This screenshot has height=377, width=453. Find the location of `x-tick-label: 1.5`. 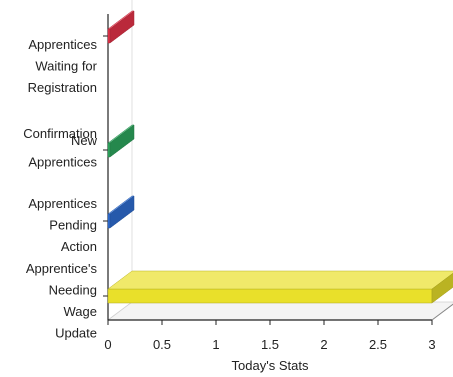

x-tick-label: 1.5 is located at coordinates (270, 344).